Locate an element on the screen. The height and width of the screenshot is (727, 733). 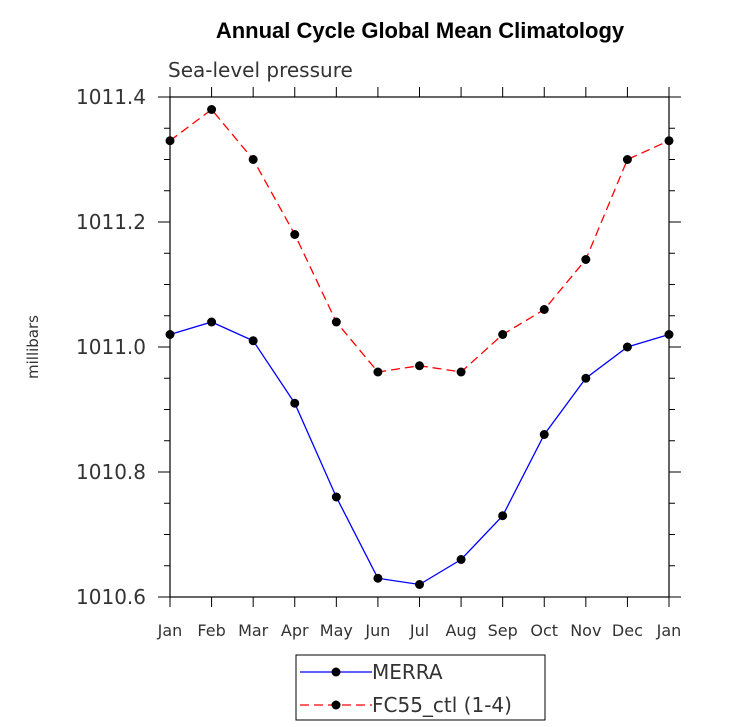
x-tick-label: Jun is located at coordinates (377, 630).